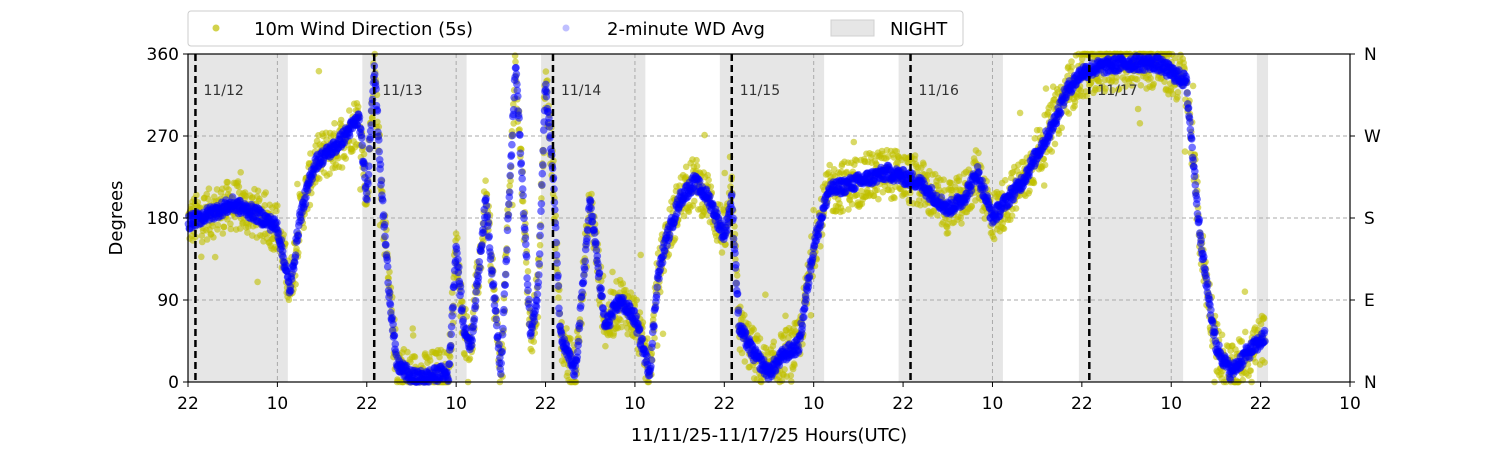 This screenshot has height=450, width=1500. What do you see at coordinates (1369, 219) in the screenshot?
I see `y2-tick-label: S` at bounding box center [1369, 219].